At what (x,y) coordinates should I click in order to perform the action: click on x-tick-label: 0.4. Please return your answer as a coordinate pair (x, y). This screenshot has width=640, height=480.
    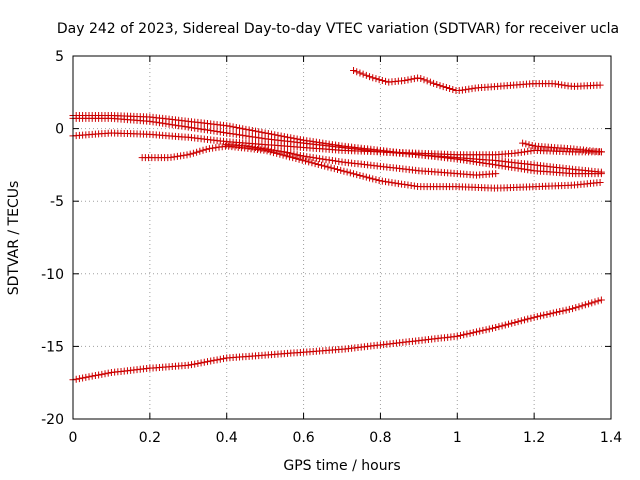
    Looking at the image, I should click on (227, 438).